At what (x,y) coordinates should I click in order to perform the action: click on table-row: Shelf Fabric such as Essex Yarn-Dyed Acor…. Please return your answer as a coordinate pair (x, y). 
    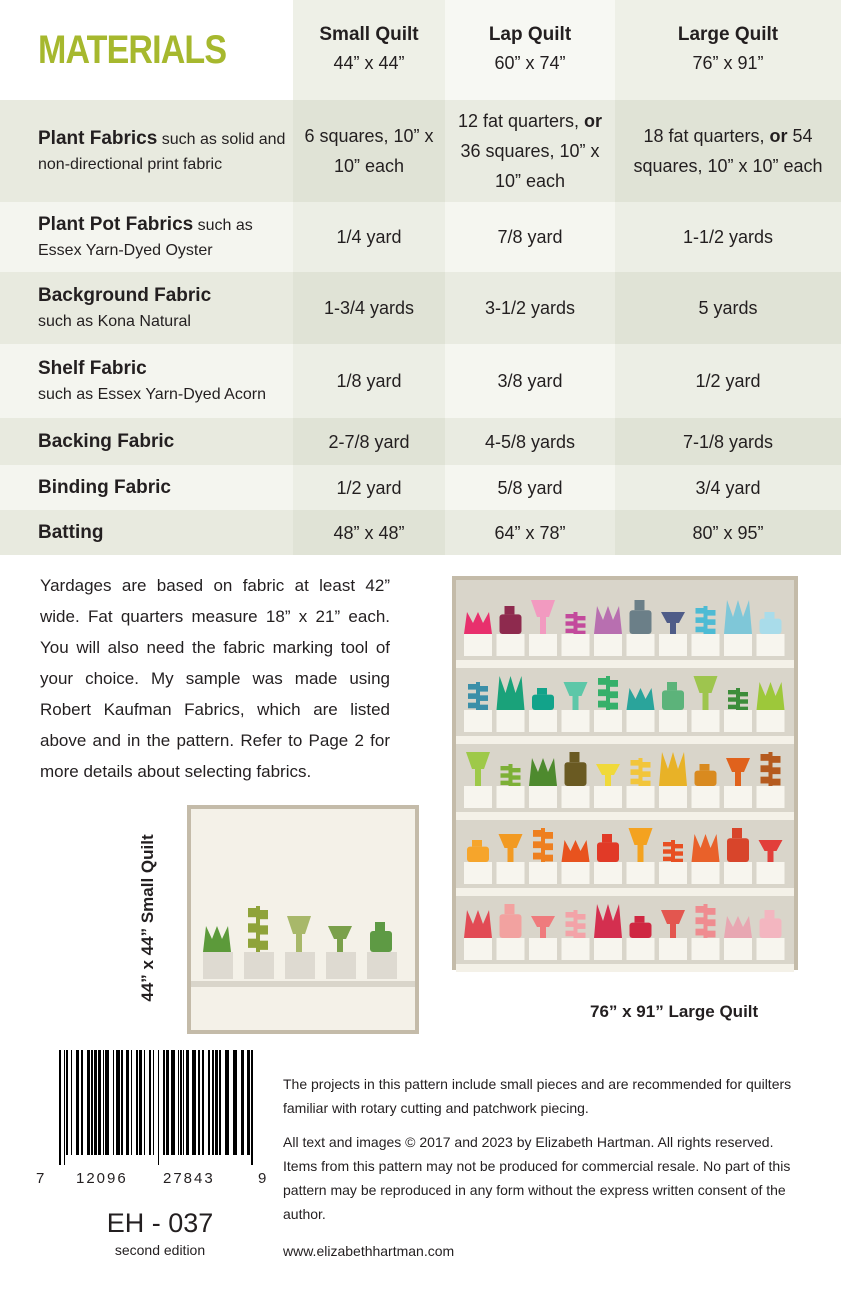
    Looking at the image, I should click on (420, 381).